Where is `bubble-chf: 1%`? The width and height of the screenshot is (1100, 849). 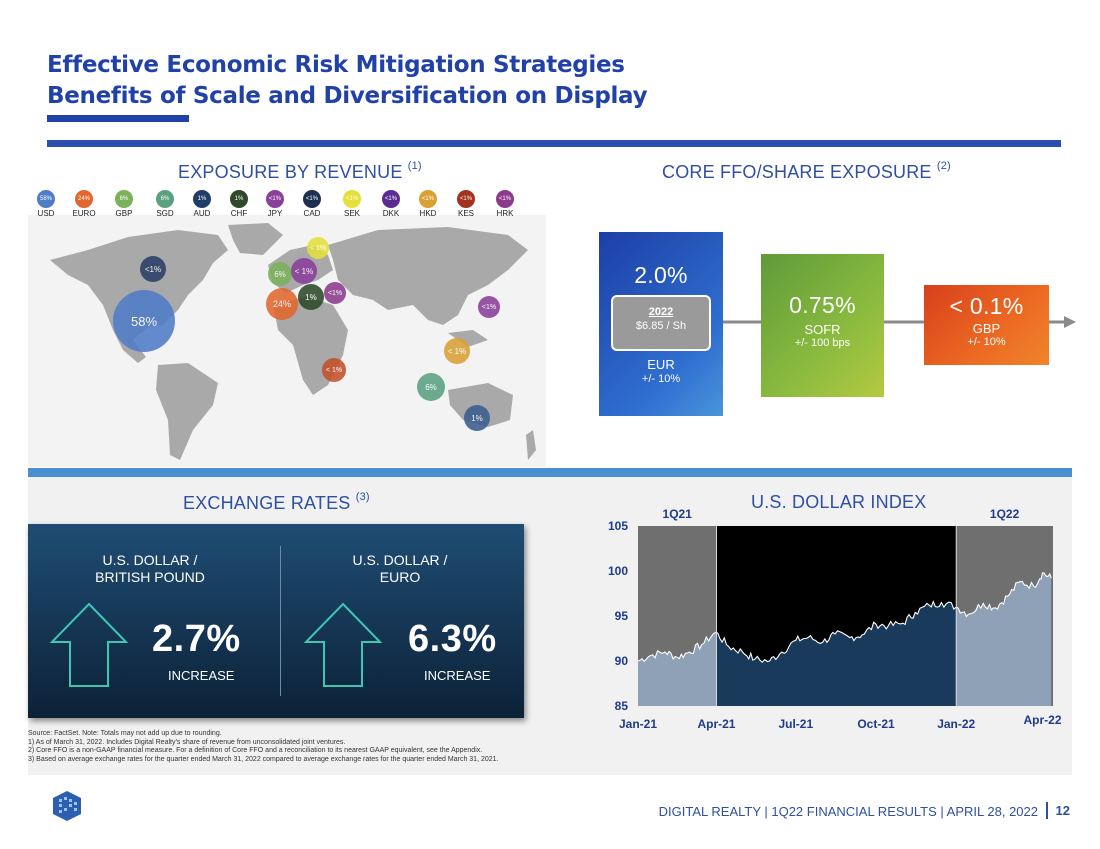
bubble-chf: 1% is located at coordinates (311, 297).